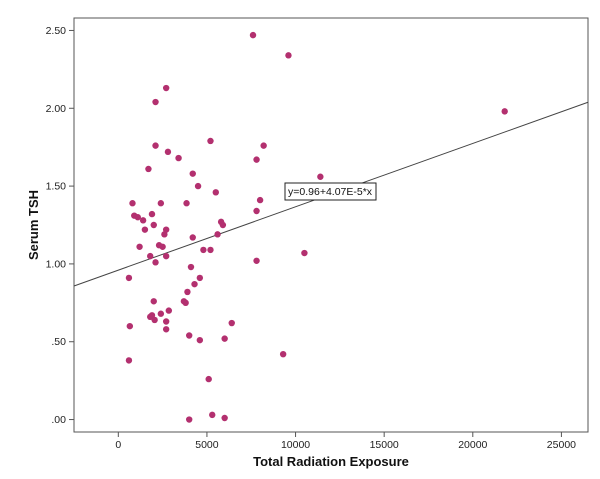  What do you see at coordinates (58, 342) in the screenshot?
I see `y-tick-label: .50` at bounding box center [58, 342].